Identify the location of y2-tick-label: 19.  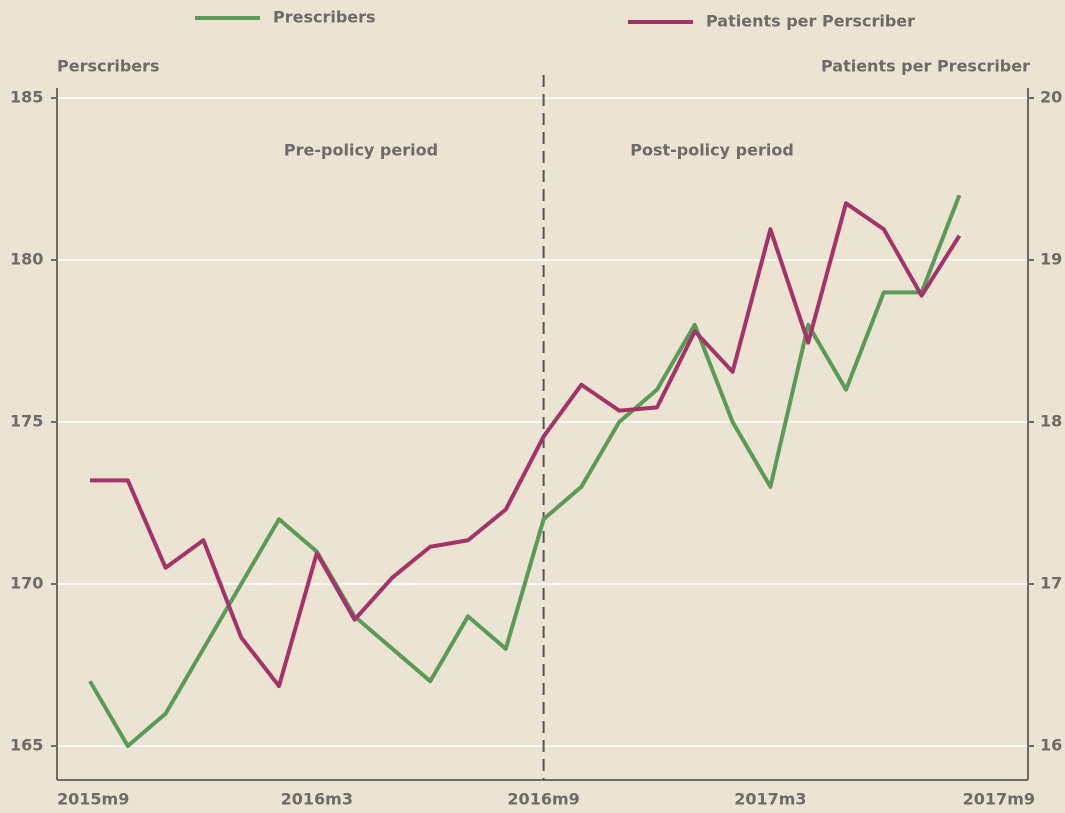
(1051, 259).